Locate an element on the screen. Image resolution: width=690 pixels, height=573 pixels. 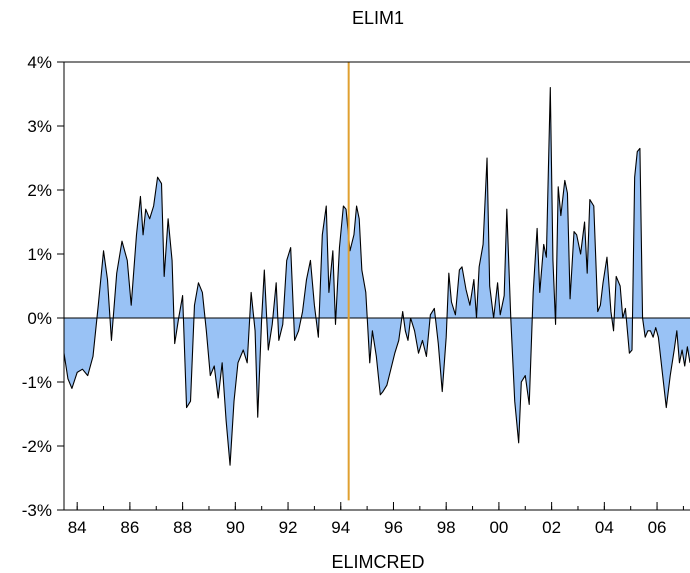
y-tick-label: 2% is located at coordinates (39, 190).